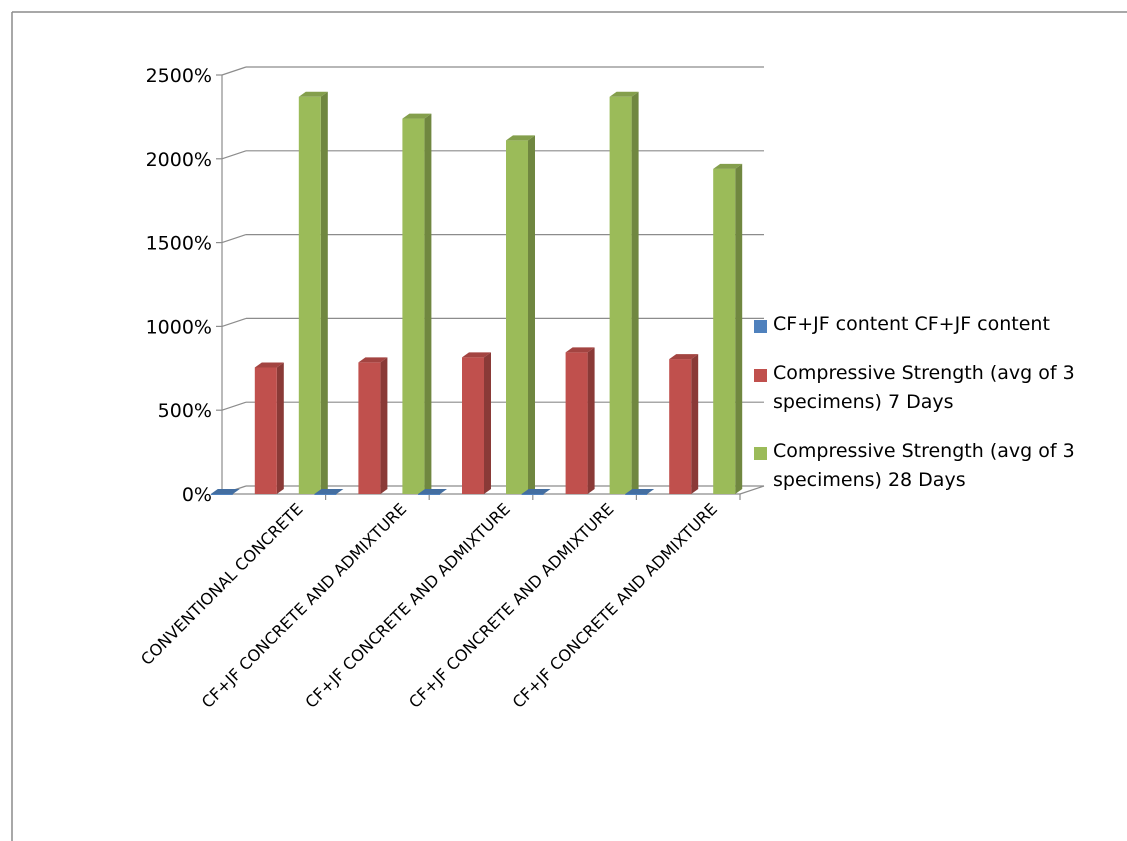 Image resolution: width=1127 pixels, height=841 pixels. What do you see at coordinates (184, 285) in the screenshot?
I see `y-axis-ticks: 0% 500% 1000% 1500% 2000% 2500%` at bounding box center [184, 285].